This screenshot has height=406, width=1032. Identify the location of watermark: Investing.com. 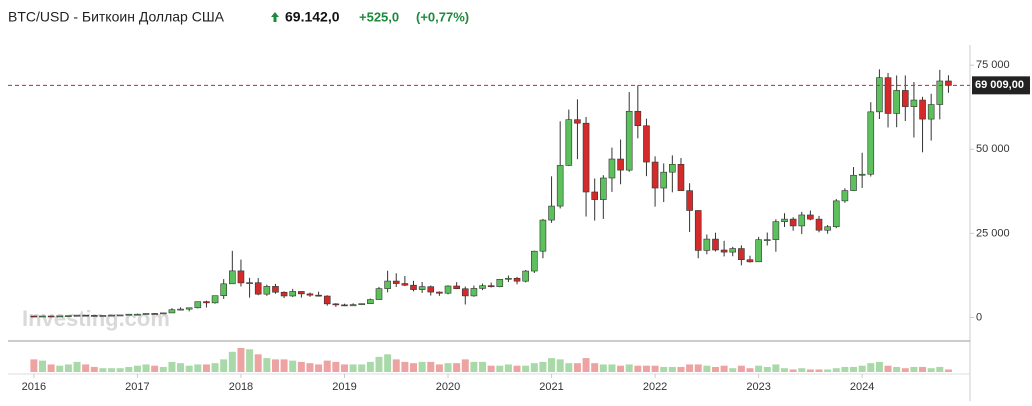
(96, 318).